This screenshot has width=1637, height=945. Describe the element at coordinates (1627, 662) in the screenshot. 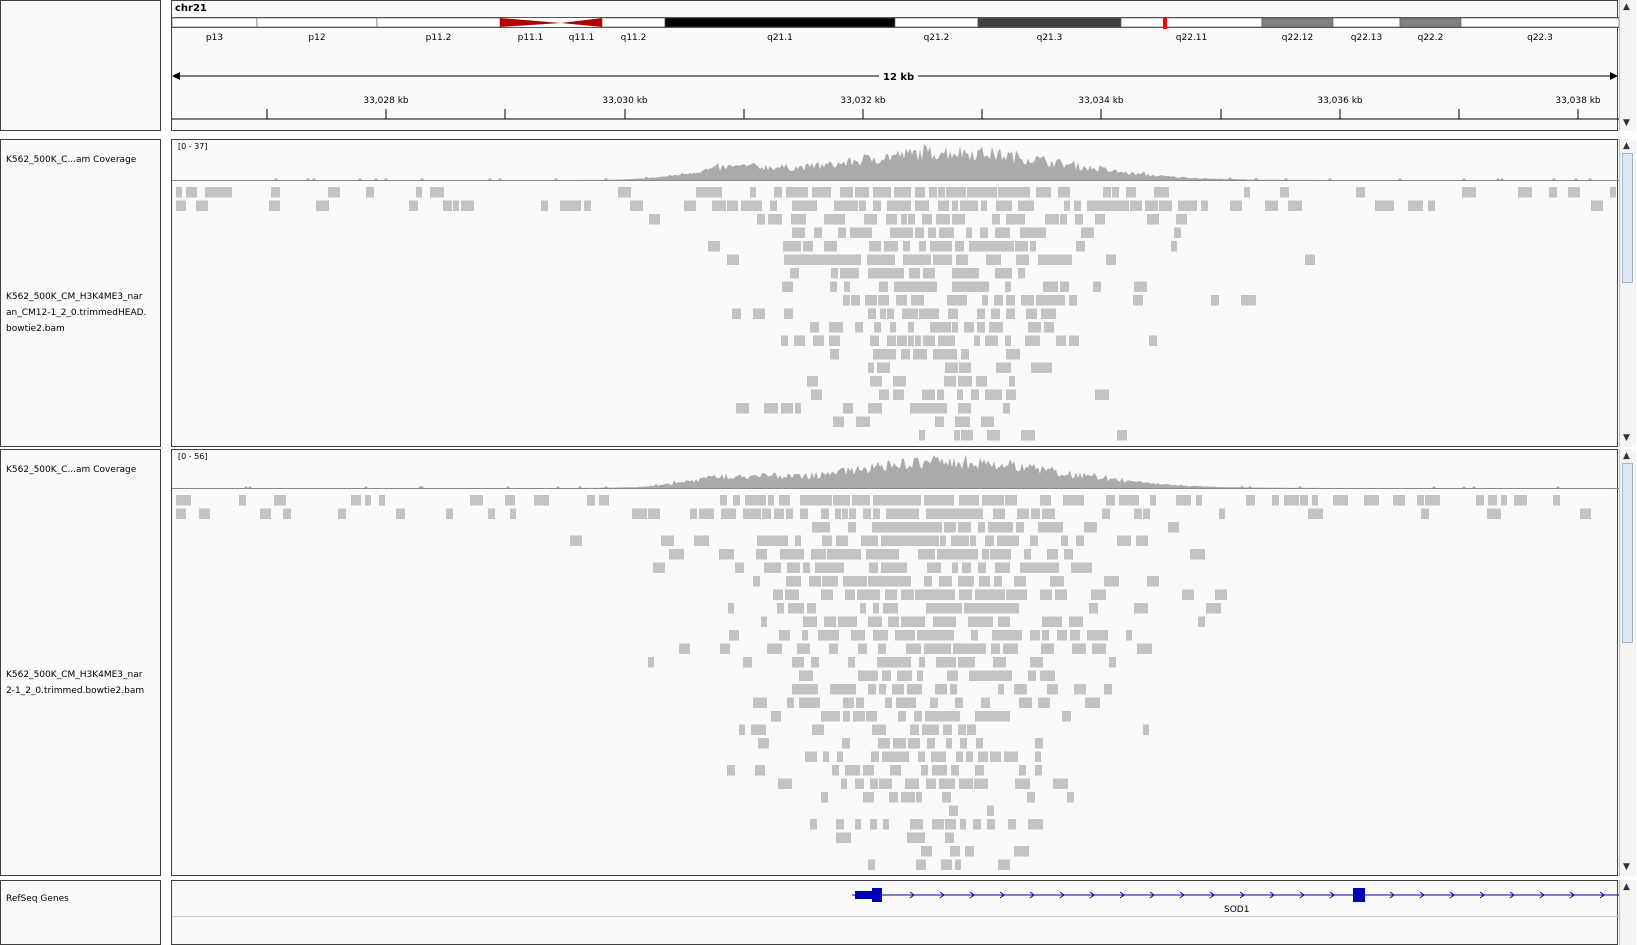

I see `track2-scrollbar: ▲ ▼` at that location.